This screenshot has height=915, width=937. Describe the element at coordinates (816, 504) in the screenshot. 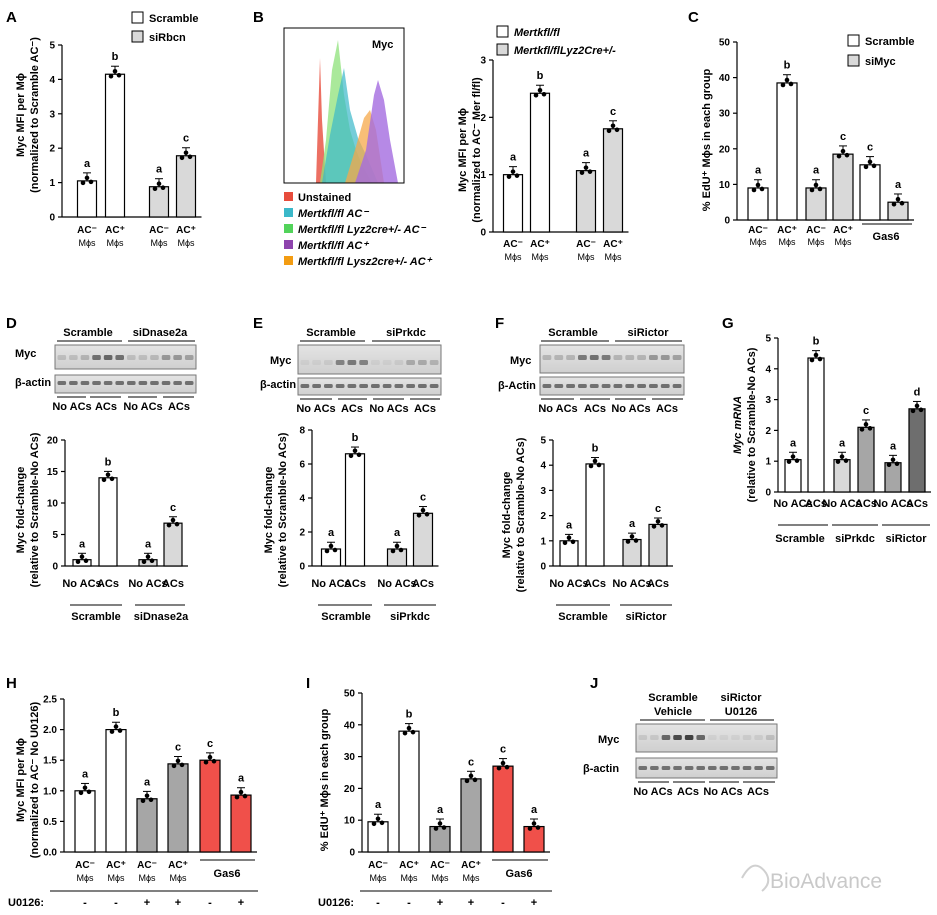

I see `g-x-2: ACs` at that location.